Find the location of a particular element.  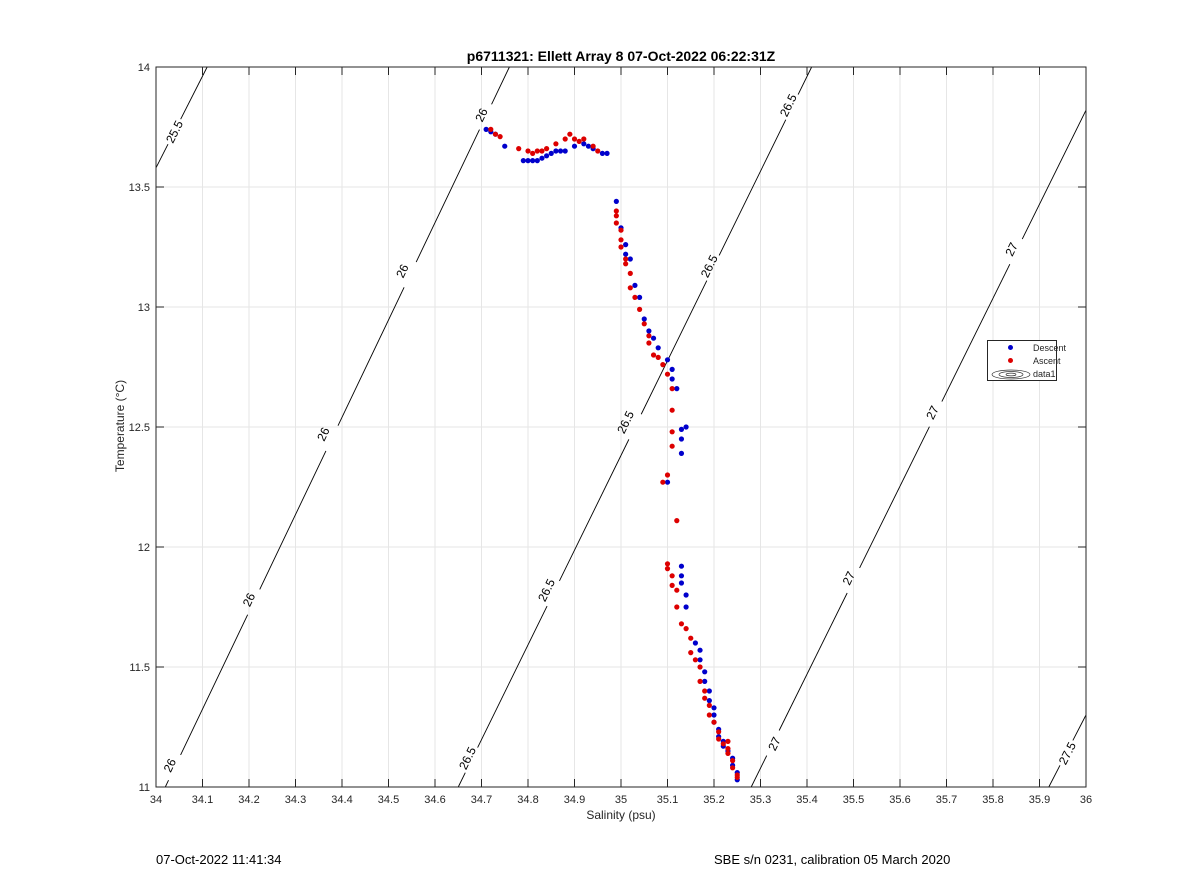

x-tick-label: 35.1 is located at coordinates (667, 800).